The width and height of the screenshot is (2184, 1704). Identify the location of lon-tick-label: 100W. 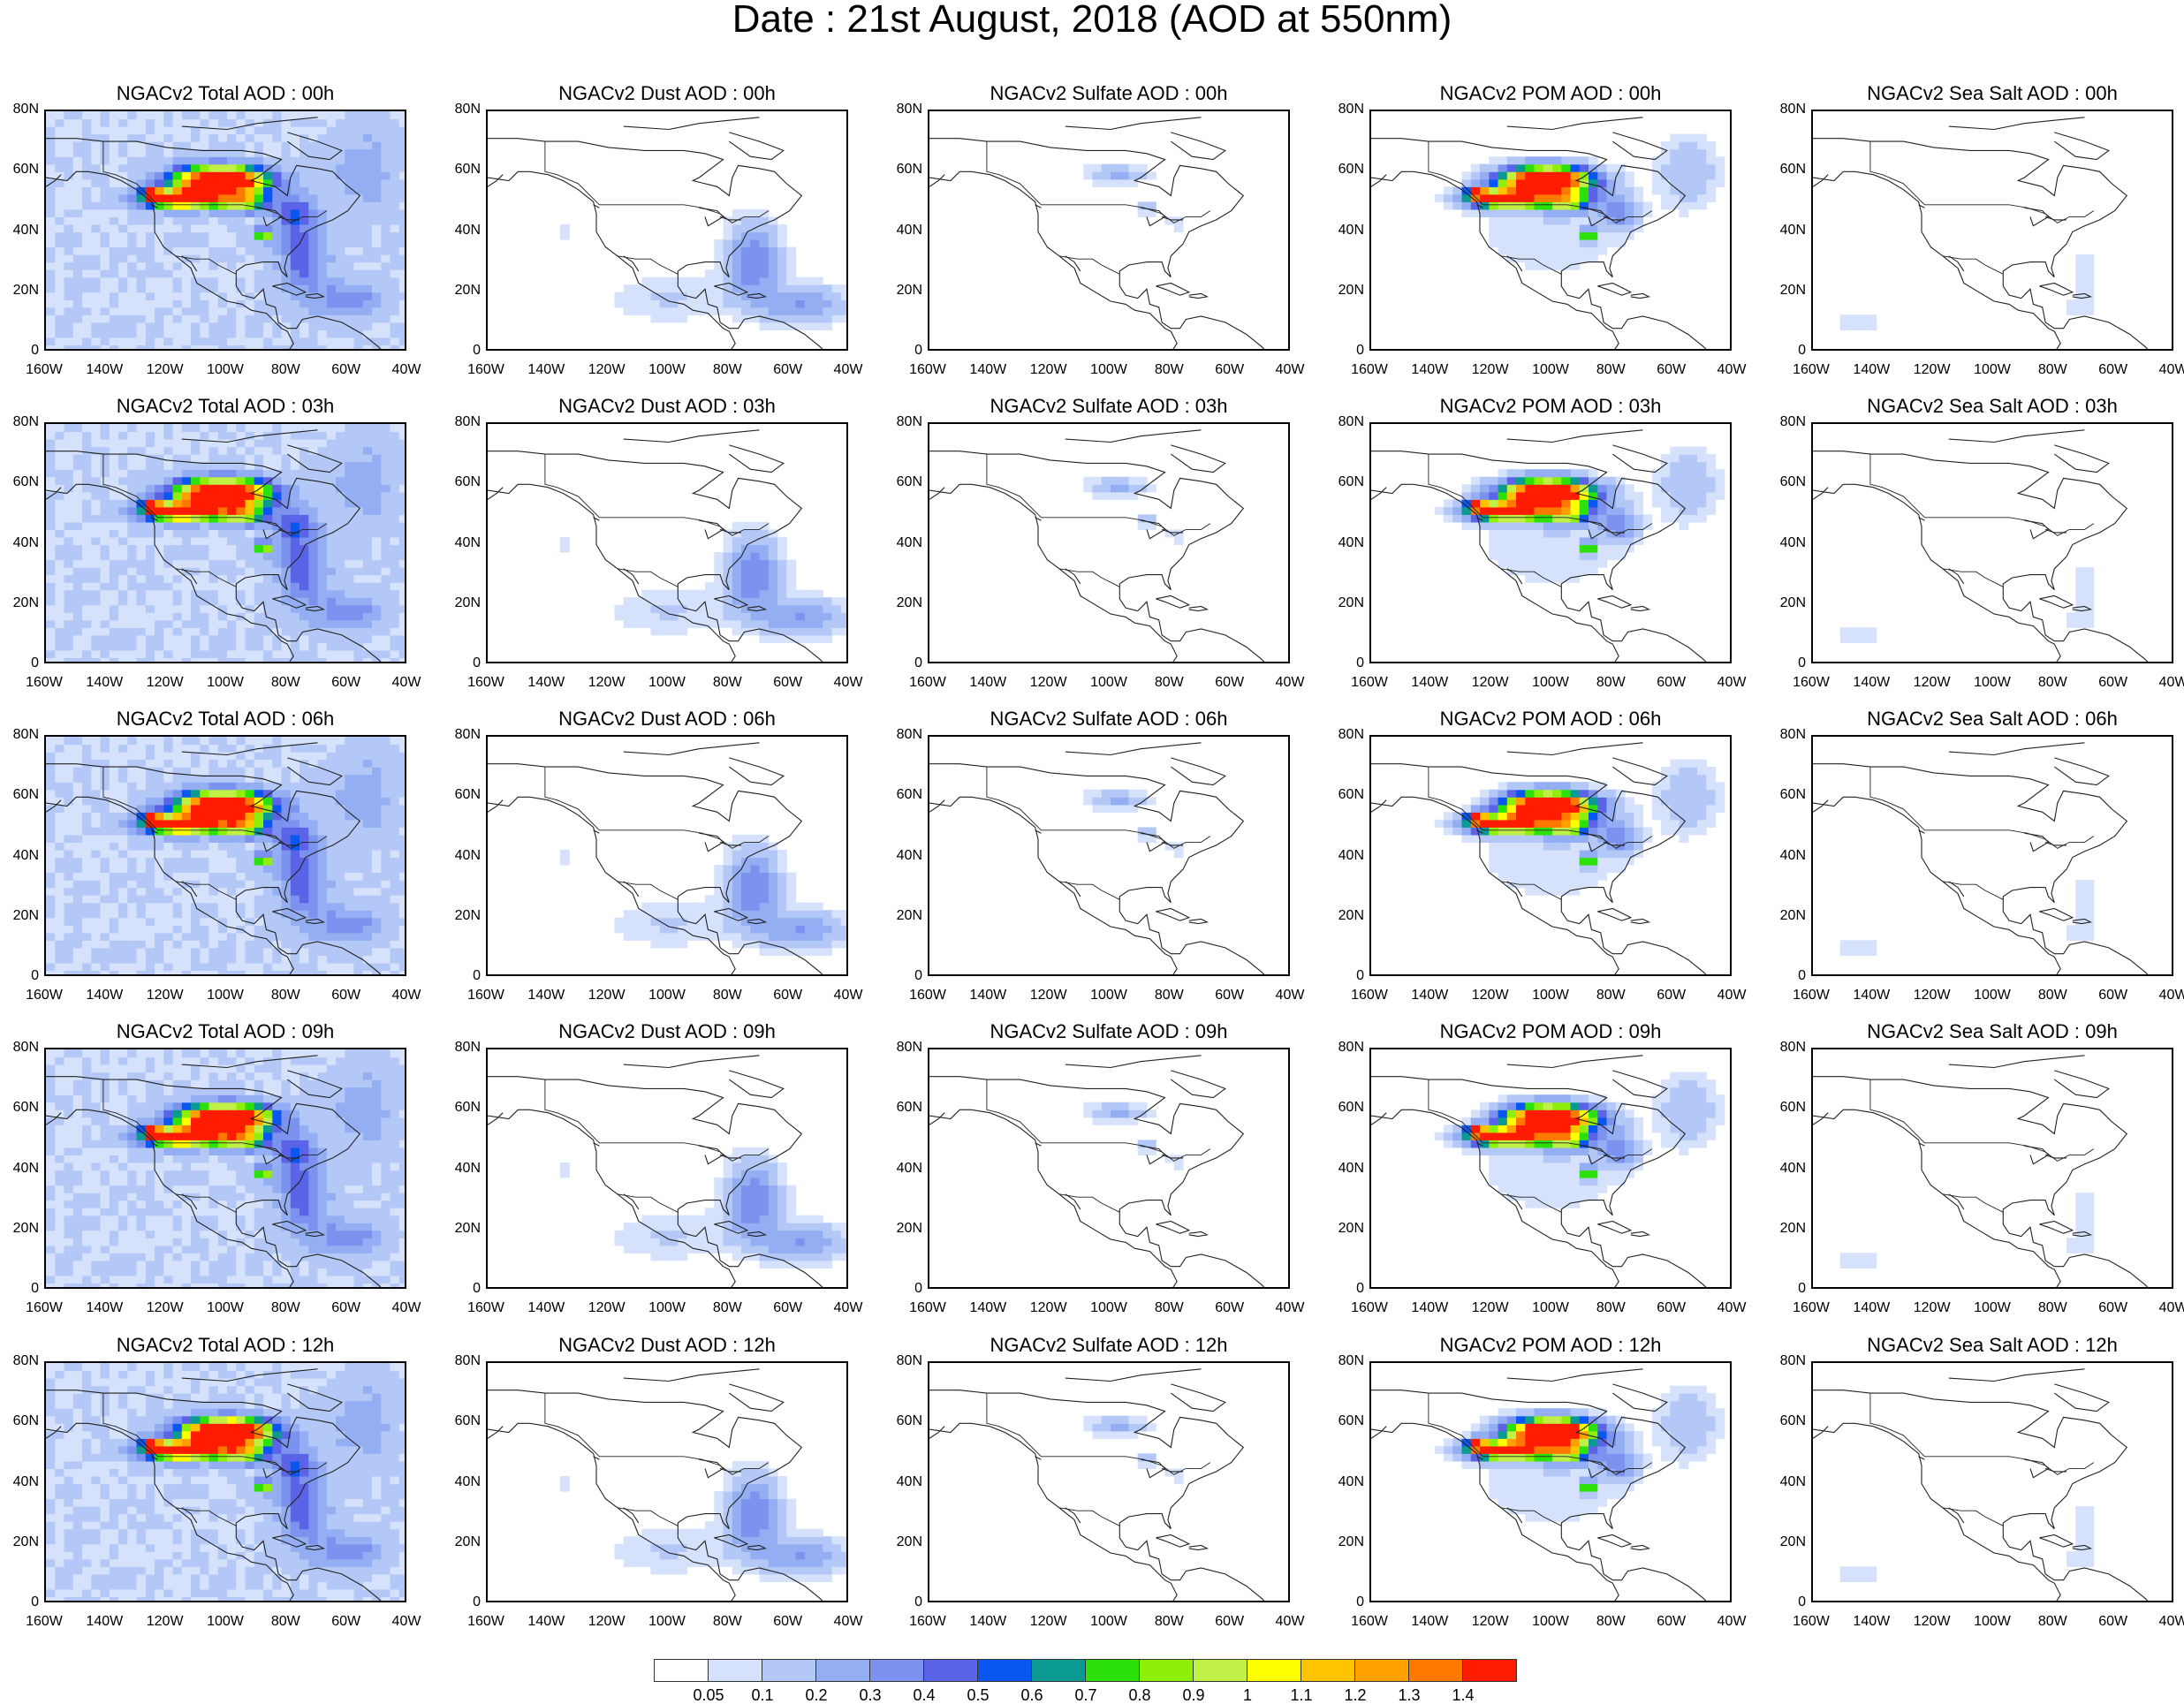
(225, 683).